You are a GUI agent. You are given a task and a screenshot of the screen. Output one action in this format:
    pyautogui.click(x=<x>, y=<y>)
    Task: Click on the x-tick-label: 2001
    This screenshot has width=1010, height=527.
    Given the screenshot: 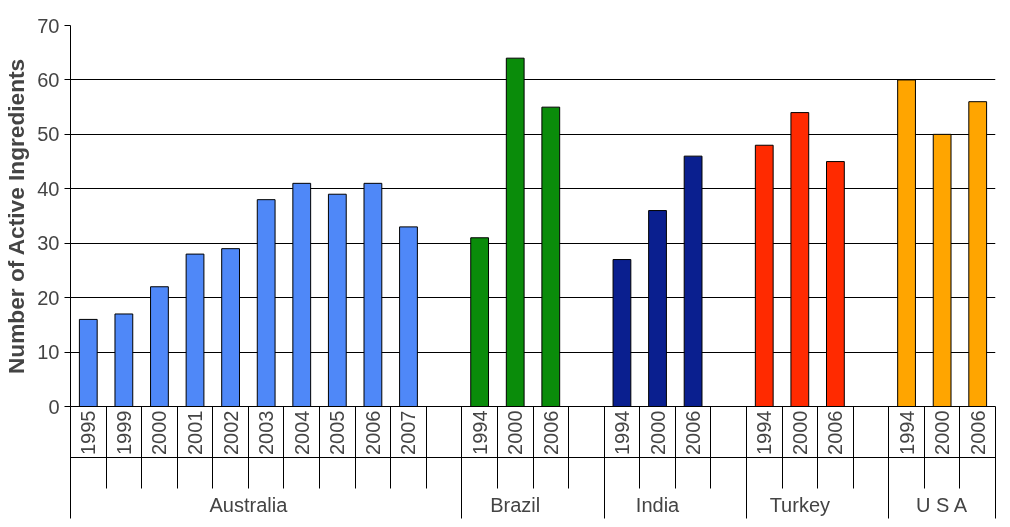 What is the action you would take?
    pyautogui.click(x=195, y=432)
    